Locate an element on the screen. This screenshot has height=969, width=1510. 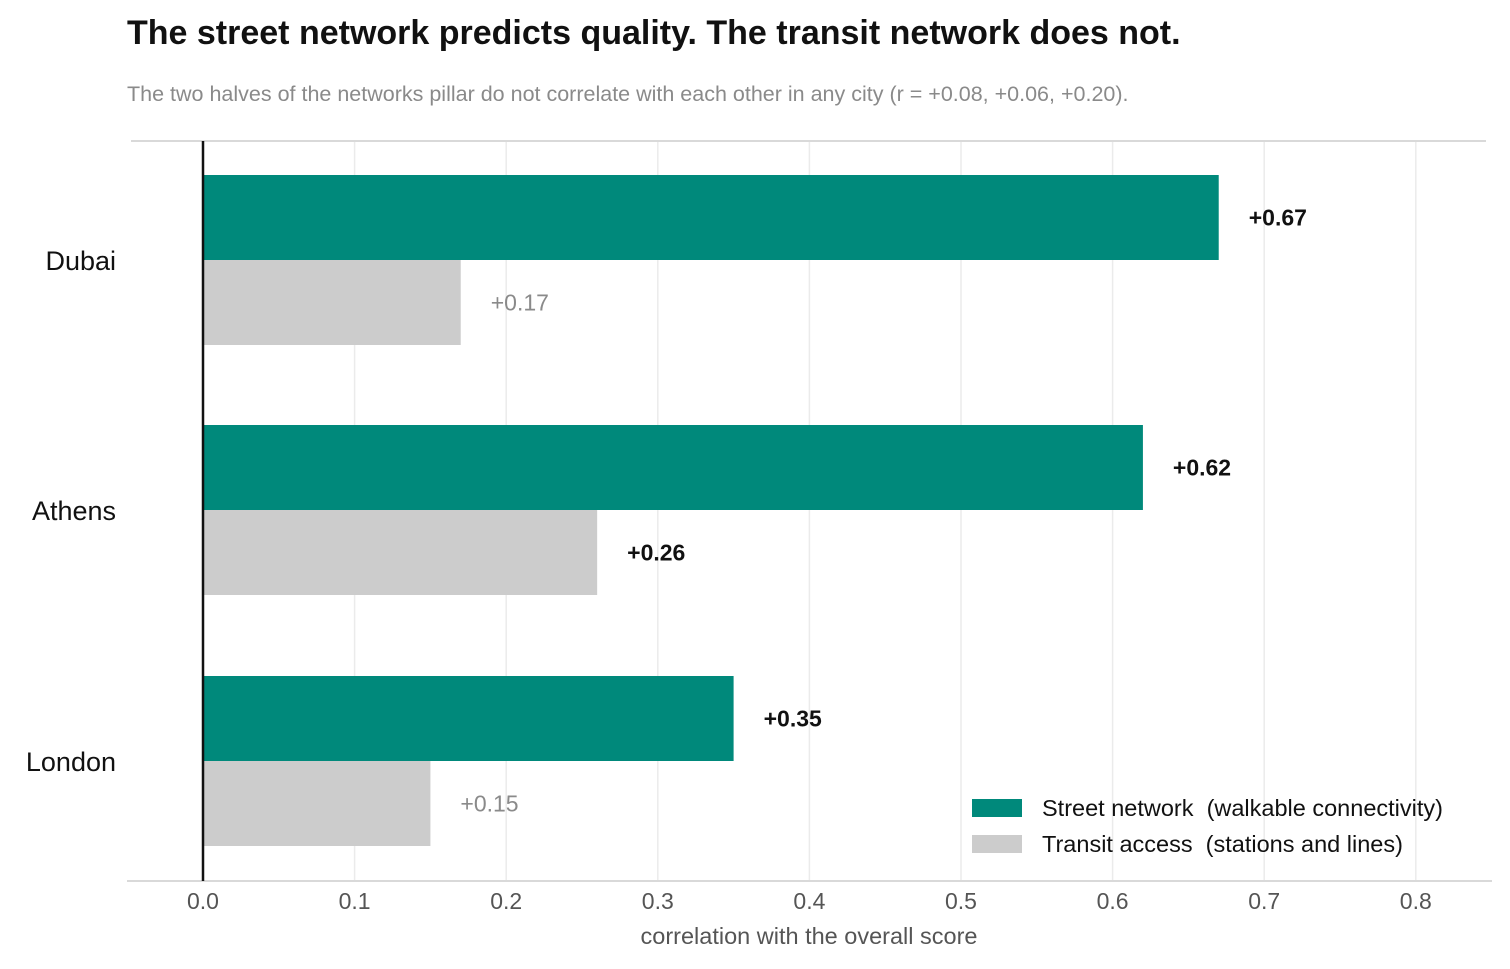
street-bar-dubai is located at coordinates (711, 217).